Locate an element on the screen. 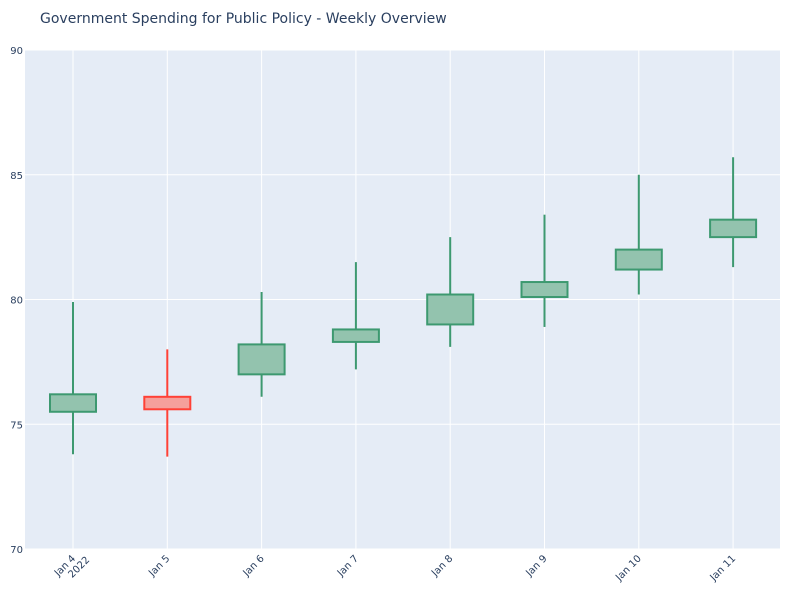  y-tick-label: 70 is located at coordinates (16, 550).